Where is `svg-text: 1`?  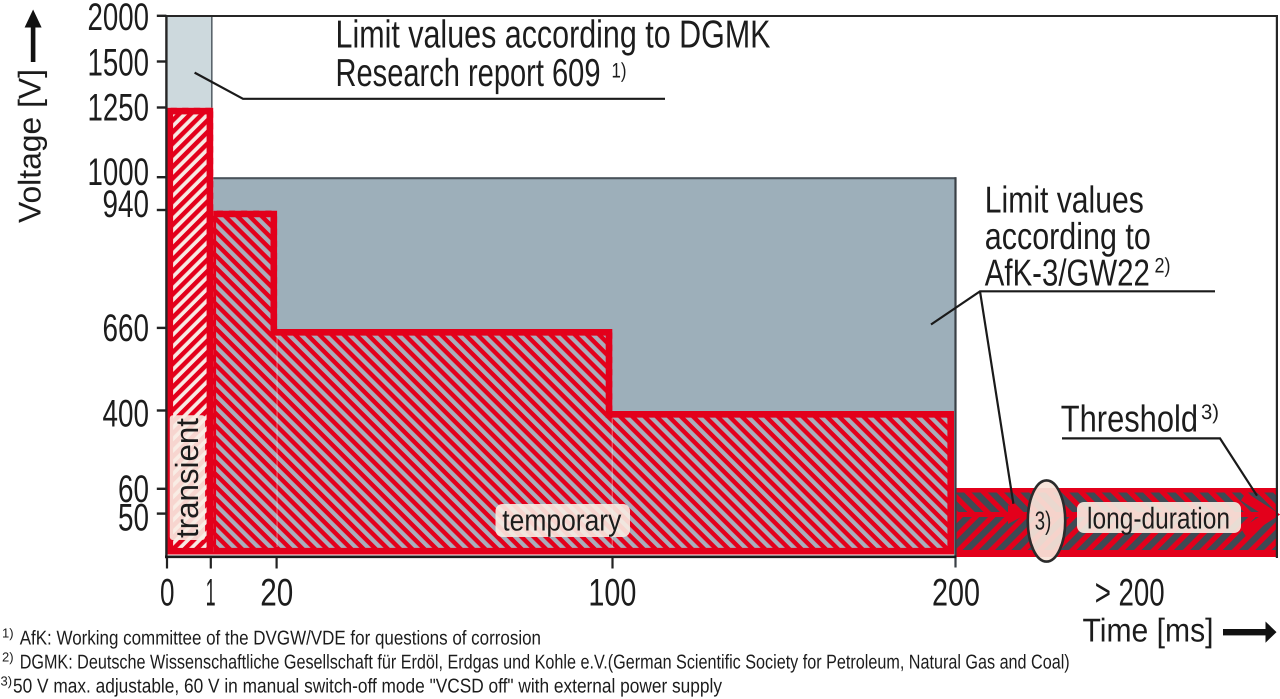 svg-text: 1 is located at coordinates (211, 592).